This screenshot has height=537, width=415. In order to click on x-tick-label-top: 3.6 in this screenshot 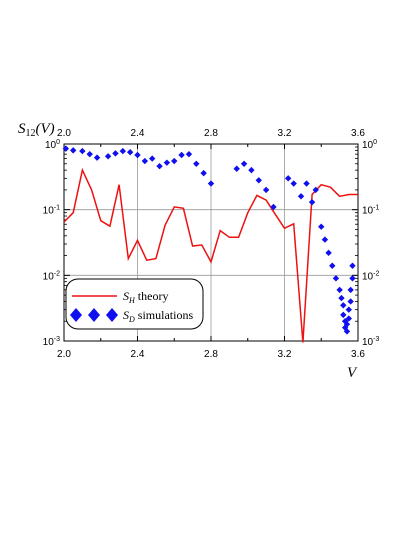, I will do `click(358, 133)`.